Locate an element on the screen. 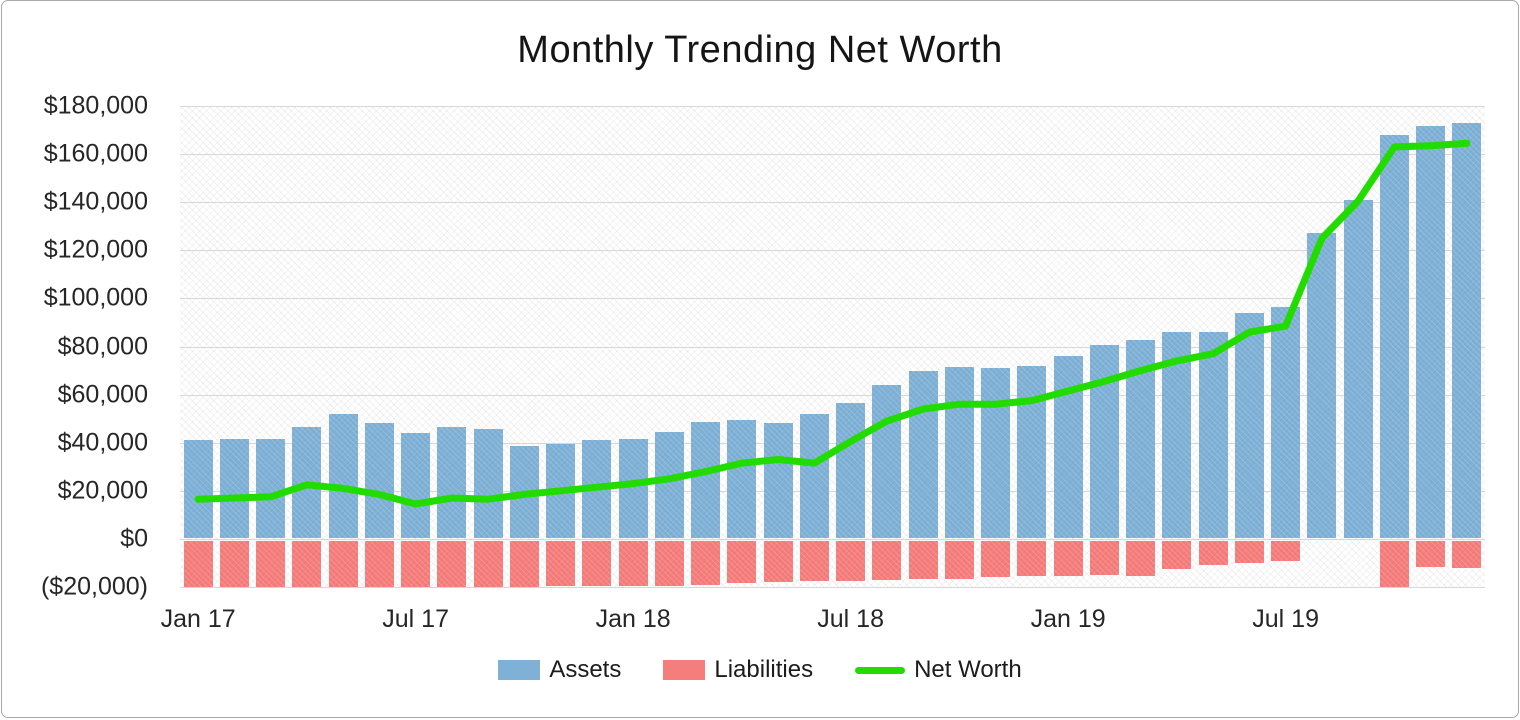 This screenshot has height=720, width=1520. y-axis-tick-label: ($20,000) is located at coordinates (94, 586).